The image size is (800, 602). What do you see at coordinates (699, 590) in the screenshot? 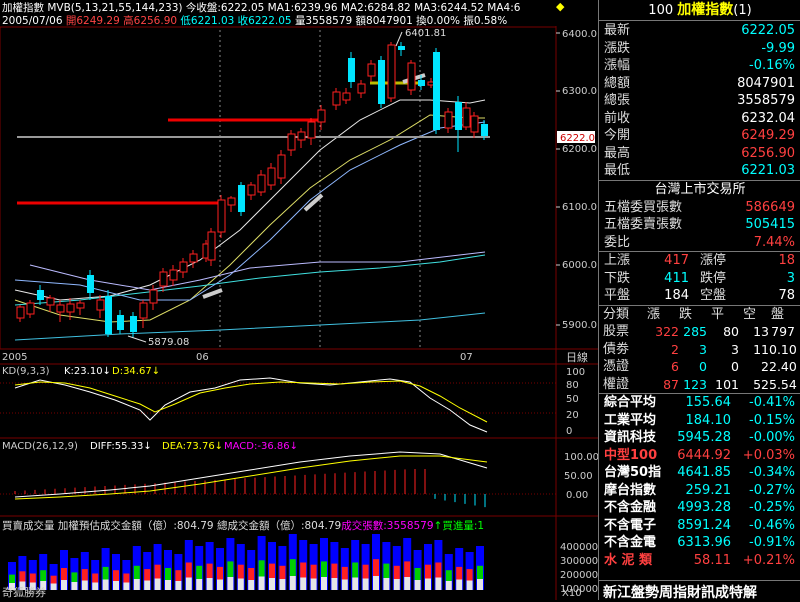
I see `ticker-bar: 新江盤勢周指財訊成特解` at bounding box center [699, 590].